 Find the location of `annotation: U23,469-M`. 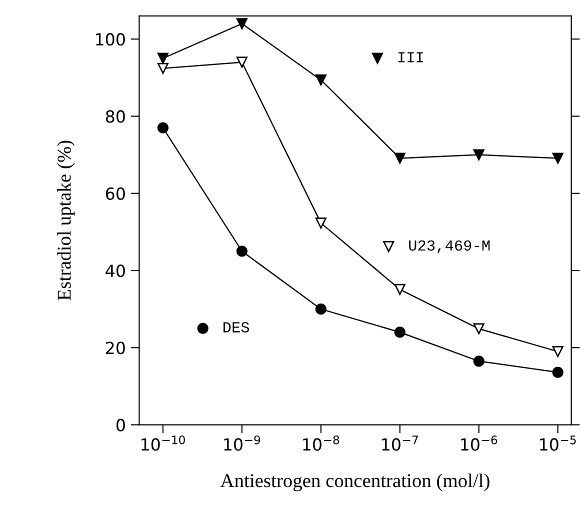

annotation: U23,469-M is located at coordinates (449, 247).